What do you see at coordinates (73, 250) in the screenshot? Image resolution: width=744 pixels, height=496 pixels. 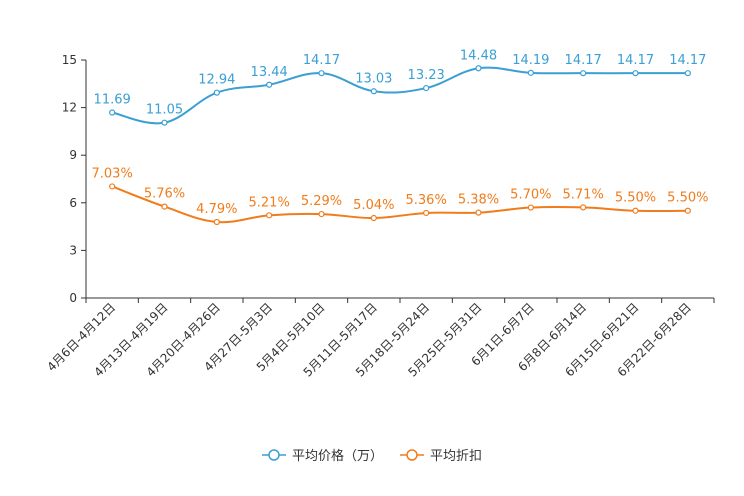 I see `y-tick-label: 3` at bounding box center [73, 250].